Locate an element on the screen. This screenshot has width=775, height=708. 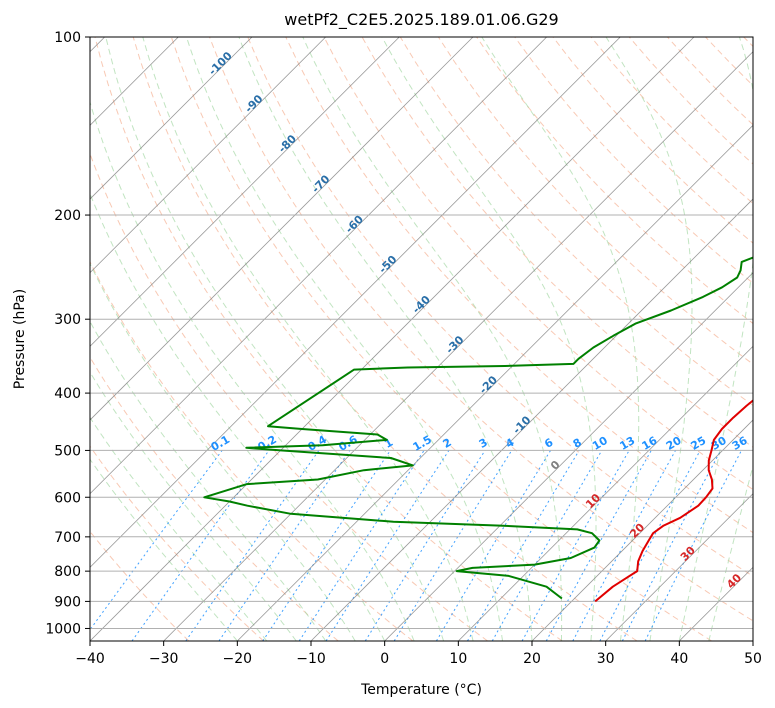
x-tick-label: 40 is located at coordinates (679, 659).